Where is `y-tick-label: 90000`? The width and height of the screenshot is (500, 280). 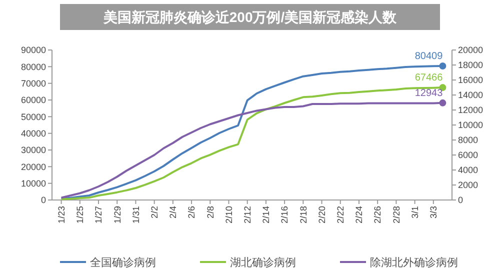 y-tick-label: 90000 is located at coordinates (33, 50).